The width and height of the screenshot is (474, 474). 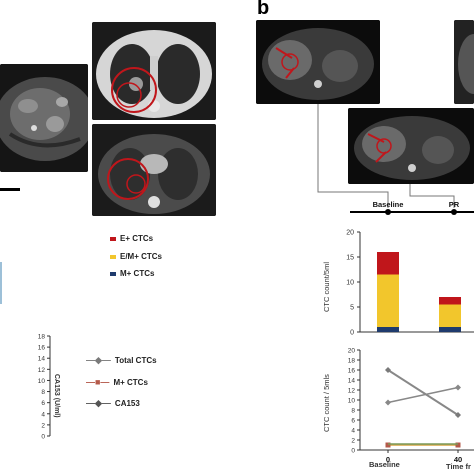 I want to click on line-chart-x-sub: Baseline, so click(x=384, y=464).